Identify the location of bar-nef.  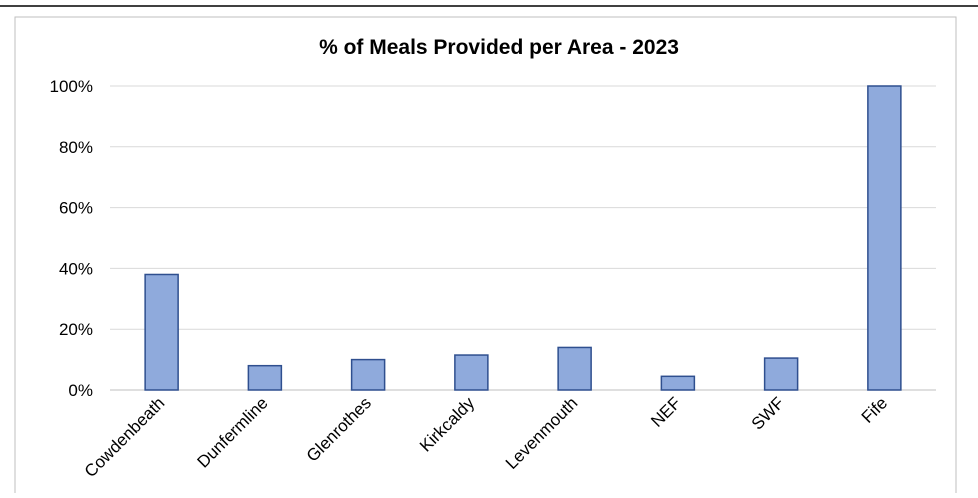
(678, 383).